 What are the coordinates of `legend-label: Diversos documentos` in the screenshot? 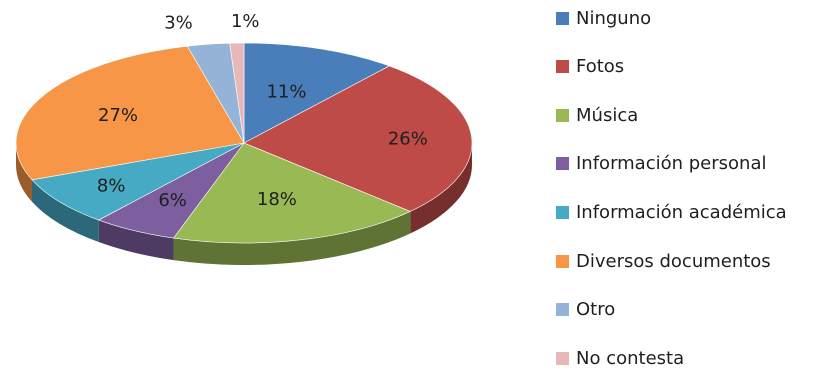 It's located at (673, 261).